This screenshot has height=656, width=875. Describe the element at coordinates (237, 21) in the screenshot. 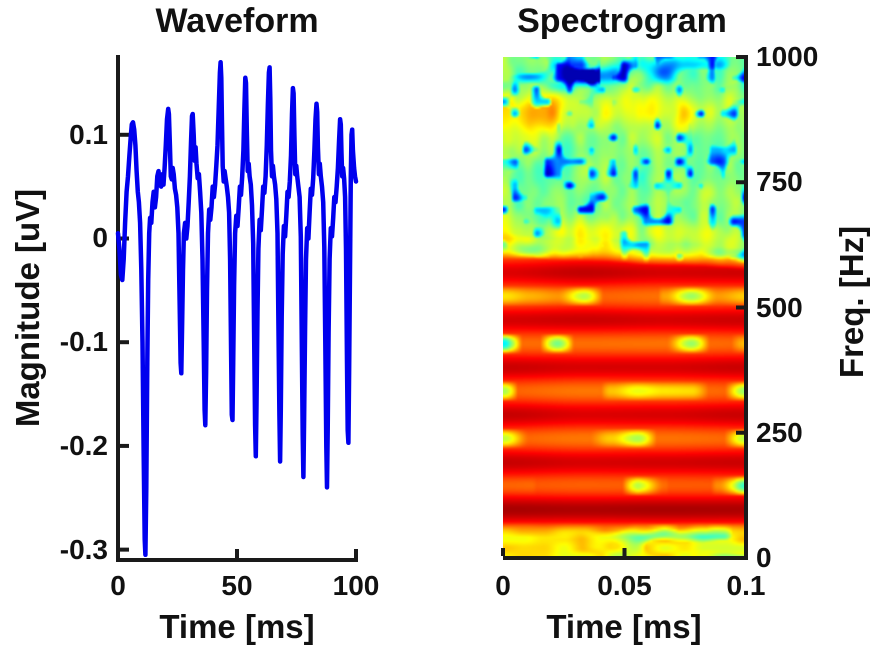

I see `waveform-title: Waveform` at that location.